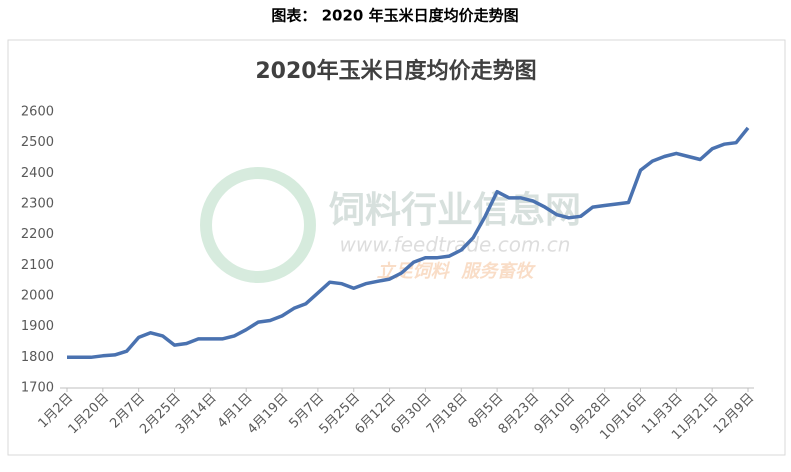  Describe the element at coordinates (37, 112) in the screenshot. I see `y-tick-label: 2600` at that location.